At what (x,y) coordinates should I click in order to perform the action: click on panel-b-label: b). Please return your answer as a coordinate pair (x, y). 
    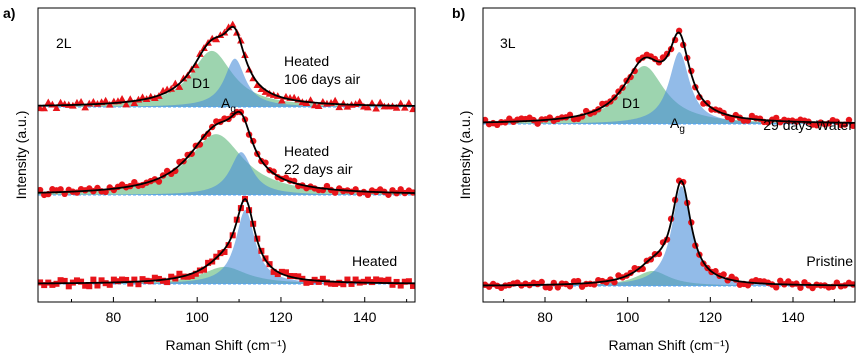
    Looking at the image, I should click on (458, 13).